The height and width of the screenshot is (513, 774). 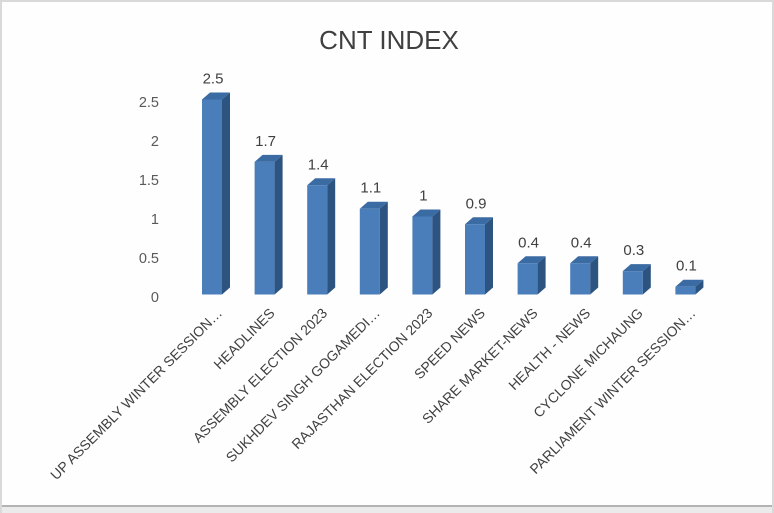 I want to click on y-tick-label: 2, so click(x=155, y=142).